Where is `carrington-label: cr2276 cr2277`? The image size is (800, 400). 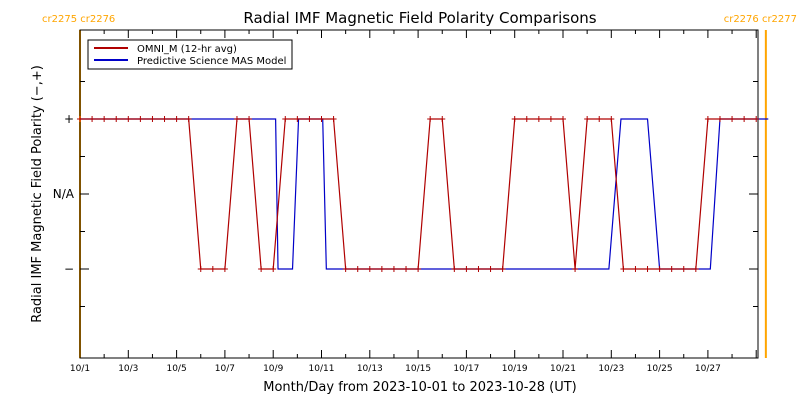 carrington-label: cr2276 cr2277 is located at coordinates (760, 19).